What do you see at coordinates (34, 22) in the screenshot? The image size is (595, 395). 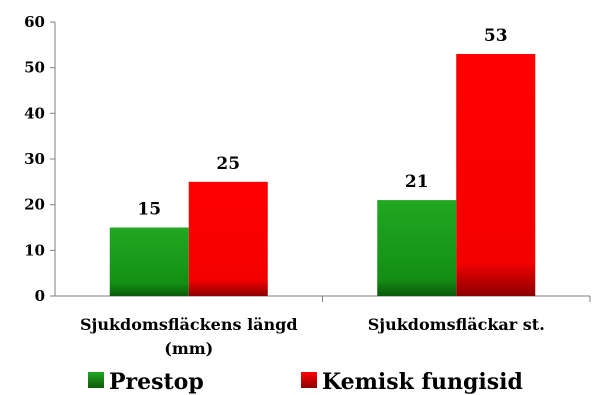 I see `y-tick-label: 60` at bounding box center [34, 22].